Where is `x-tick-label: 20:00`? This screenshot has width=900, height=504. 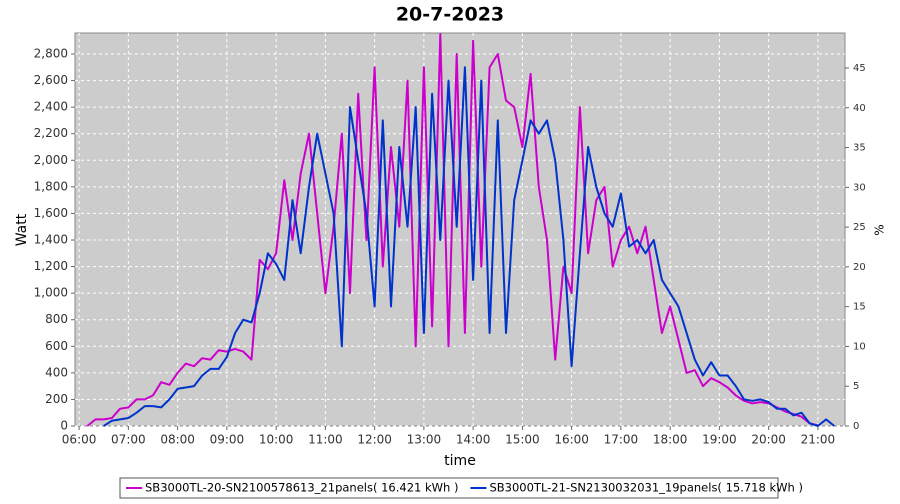
x-tick-label: 20:00 is located at coordinates (768, 440).